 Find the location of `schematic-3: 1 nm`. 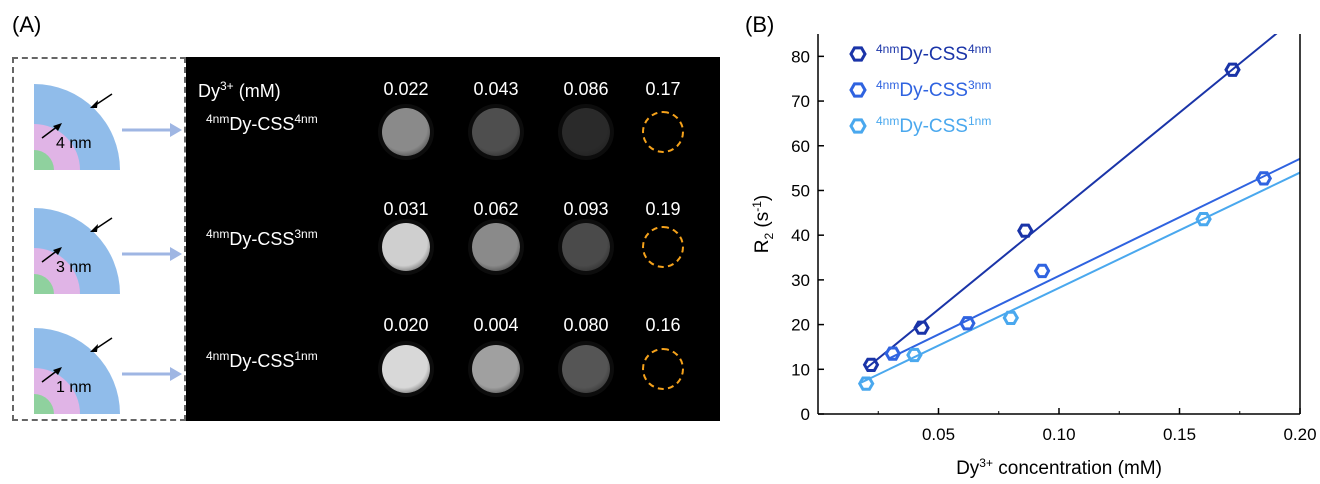

schematic-3: 1 nm is located at coordinates (108, 371).